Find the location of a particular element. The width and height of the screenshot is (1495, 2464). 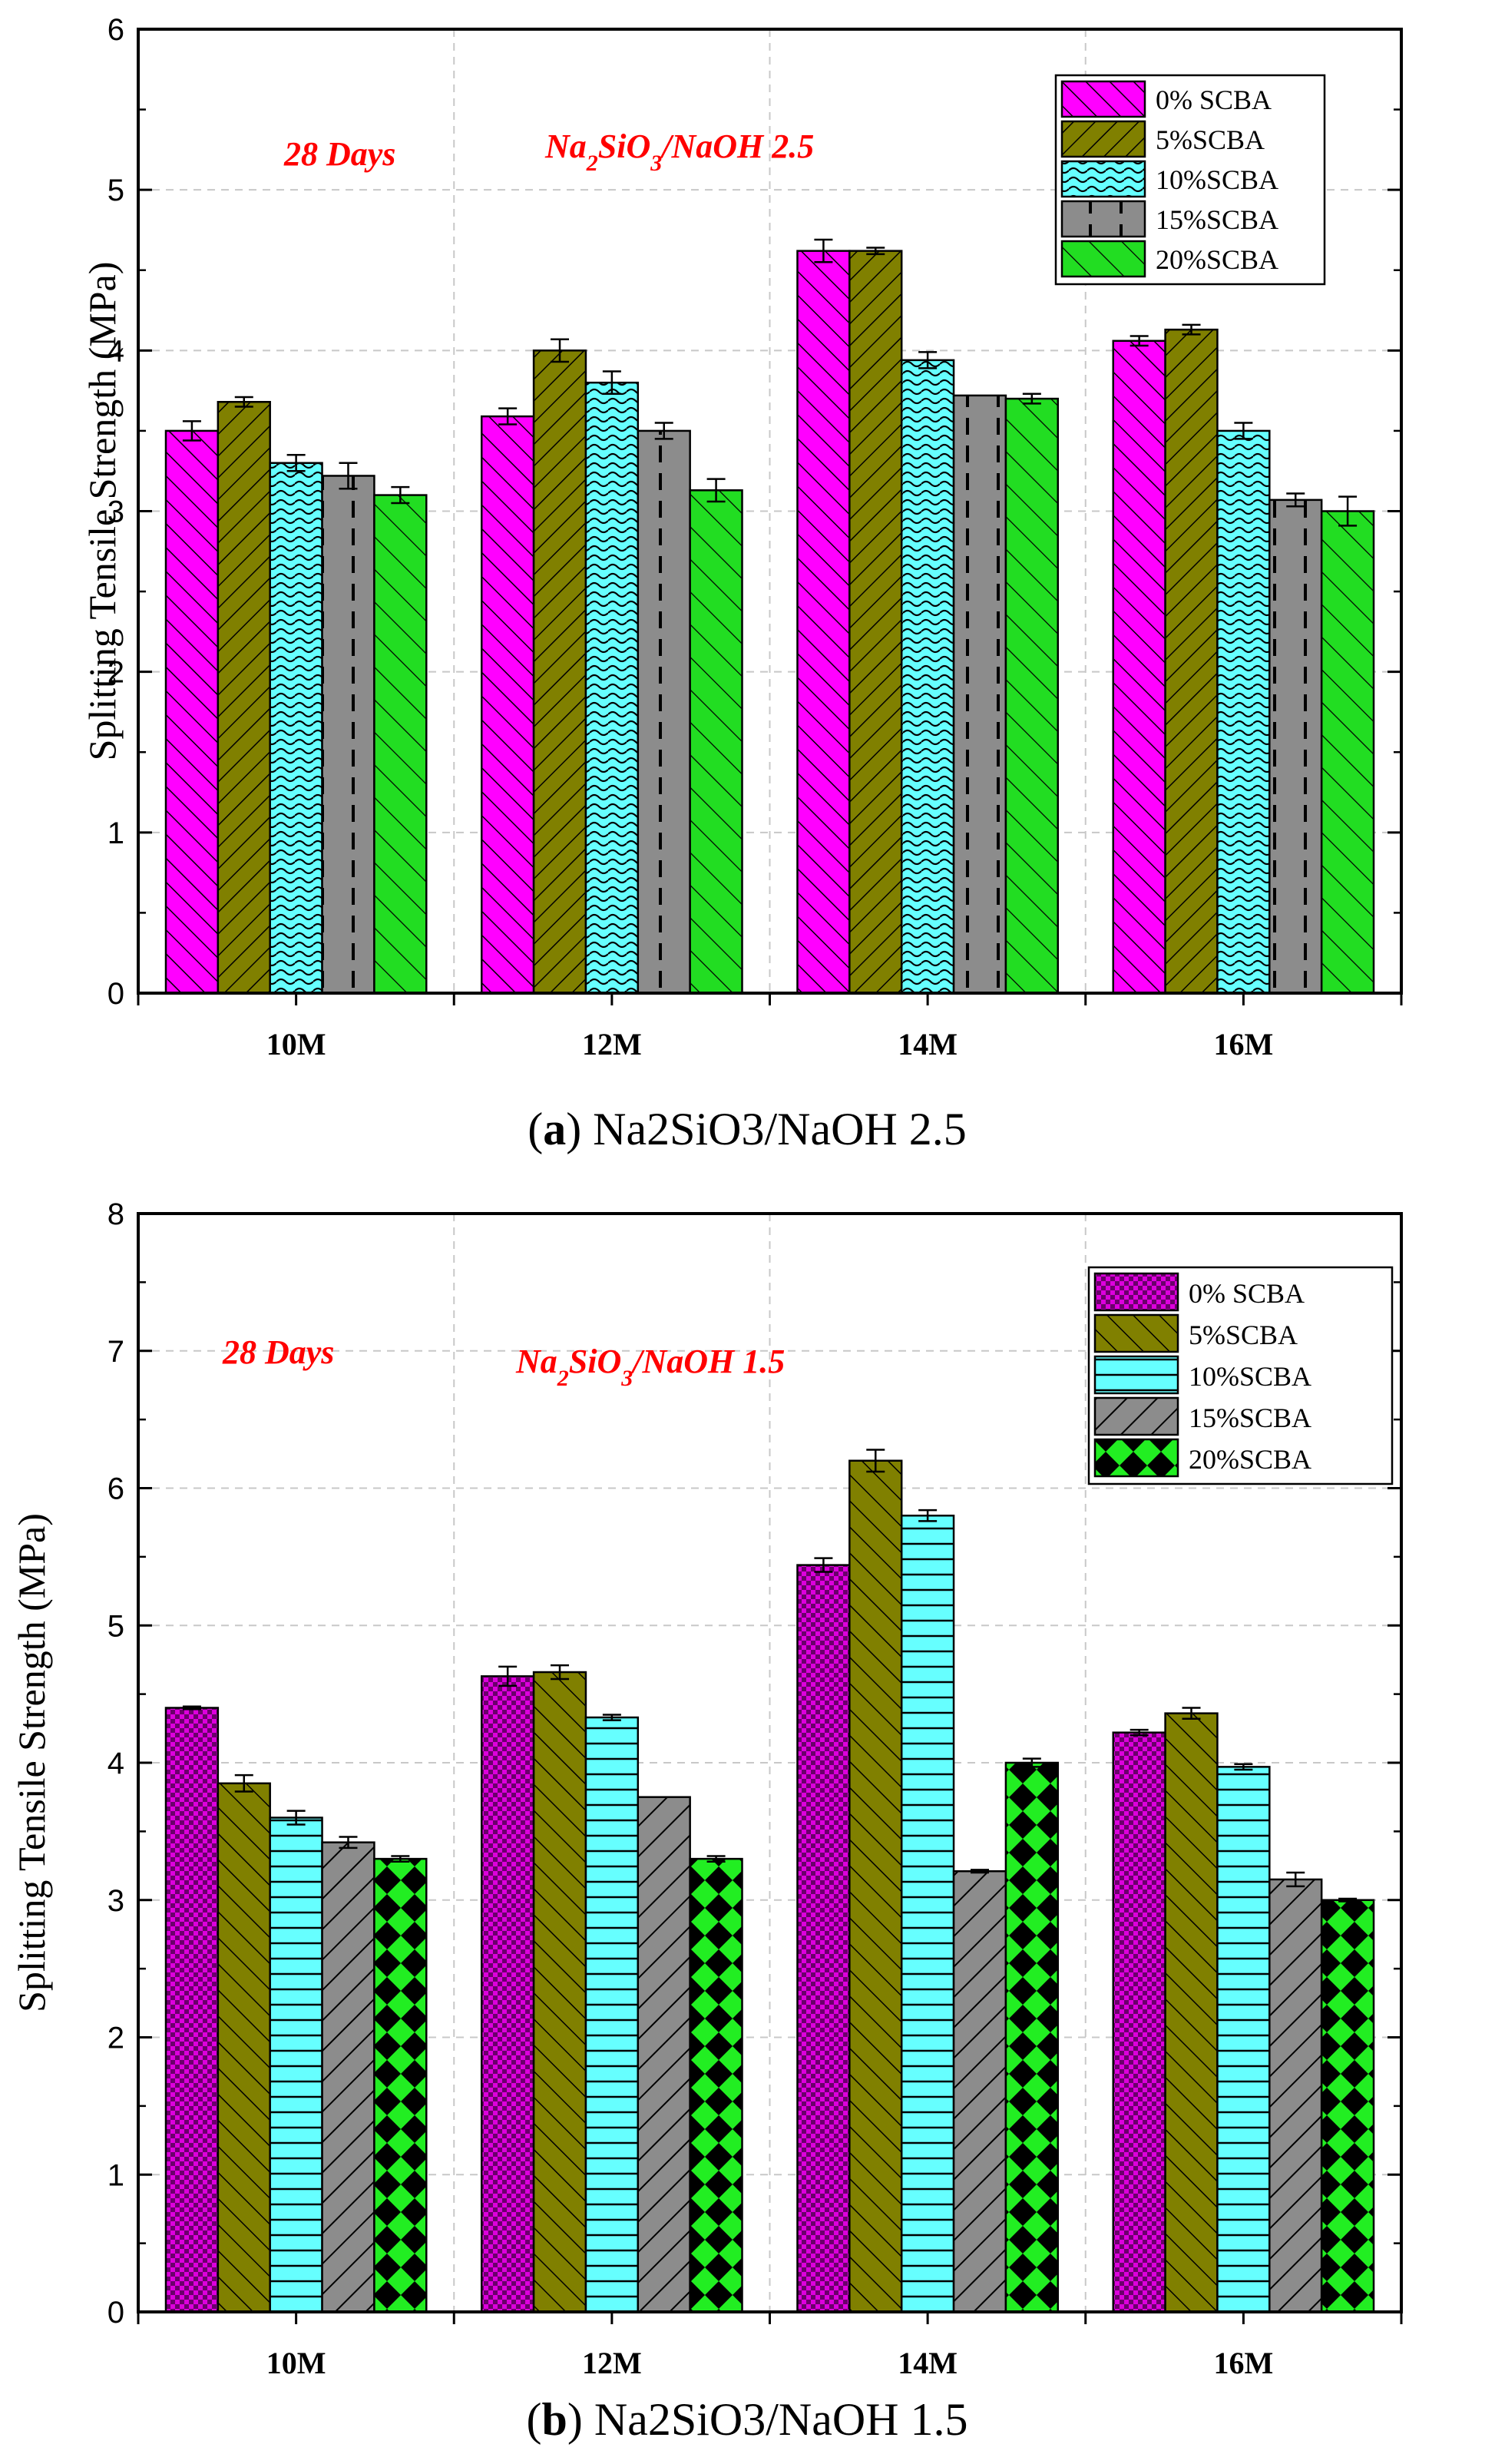

bar-15-scba-10m is located at coordinates (348, 735).